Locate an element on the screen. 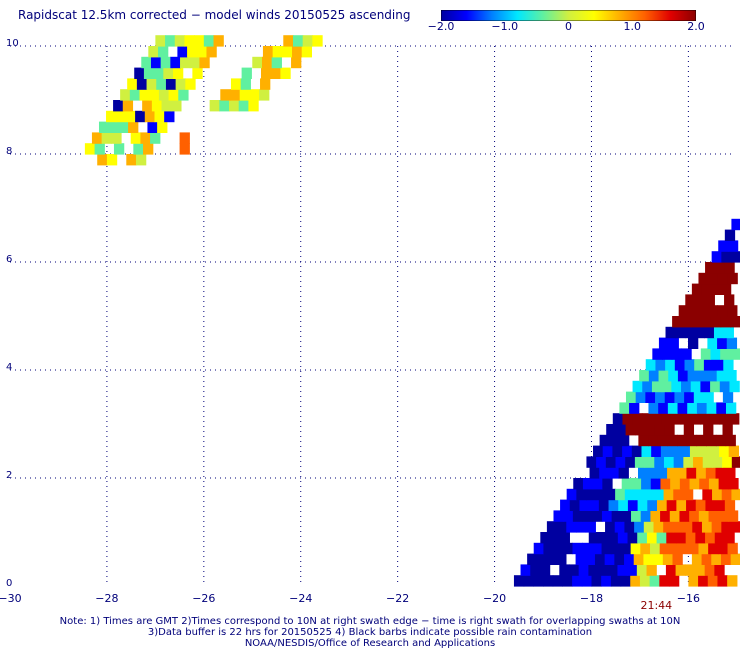 The width and height of the screenshot is (740, 650). x-tick-label: −26 is located at coordinates (204, 598).